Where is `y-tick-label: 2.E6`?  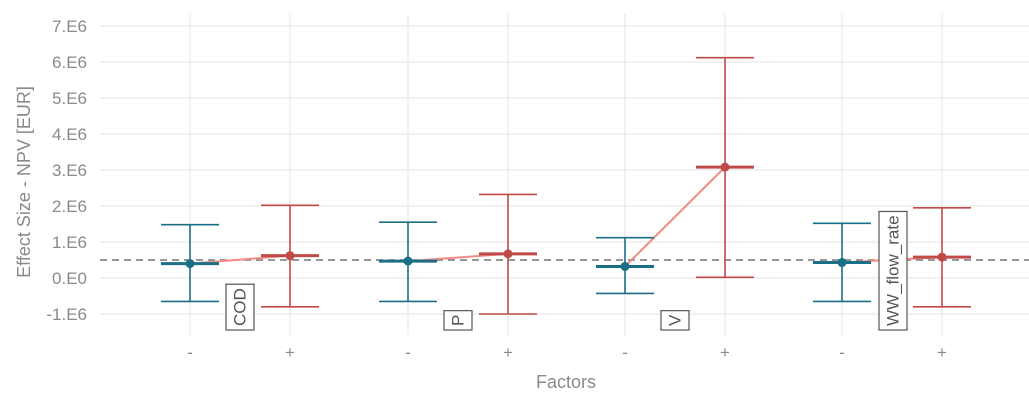 y-tick-label: 2.E6 is located at coordinates (69, 206).